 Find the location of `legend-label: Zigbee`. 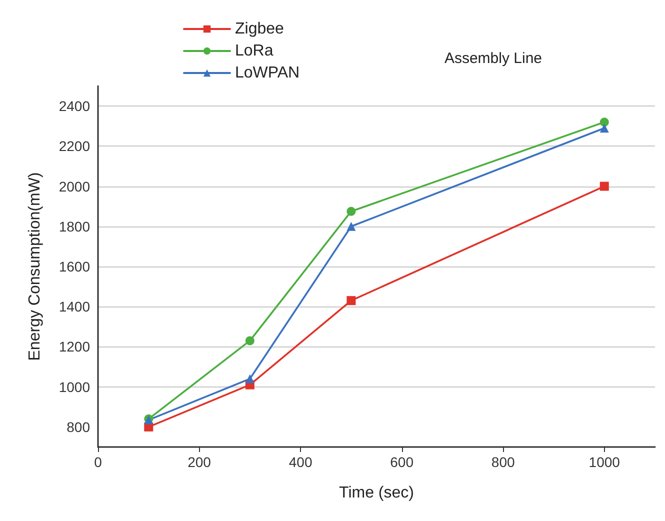

legend-label: Zigbee is located at coordinates (259, 29).